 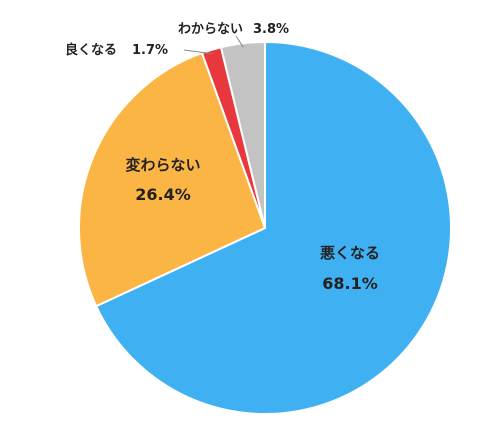 What do you see at coordinates (198, 52) in the screenshot?
I see `leader-line-yokunaru` at bounding box center [198, 52].